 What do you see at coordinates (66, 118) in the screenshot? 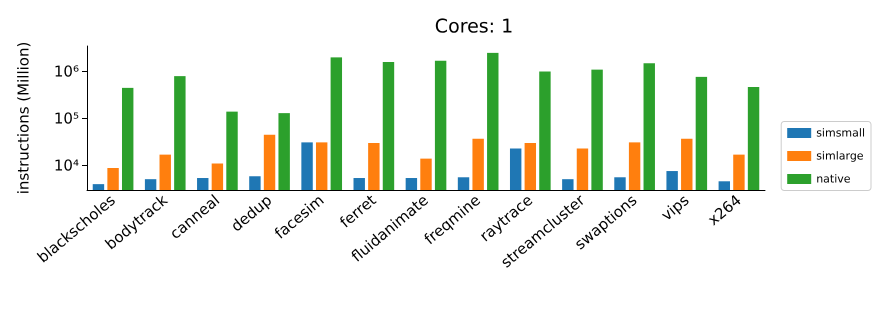
I see `y-tick-label: 10⁵` at bounding box center [66, 118].